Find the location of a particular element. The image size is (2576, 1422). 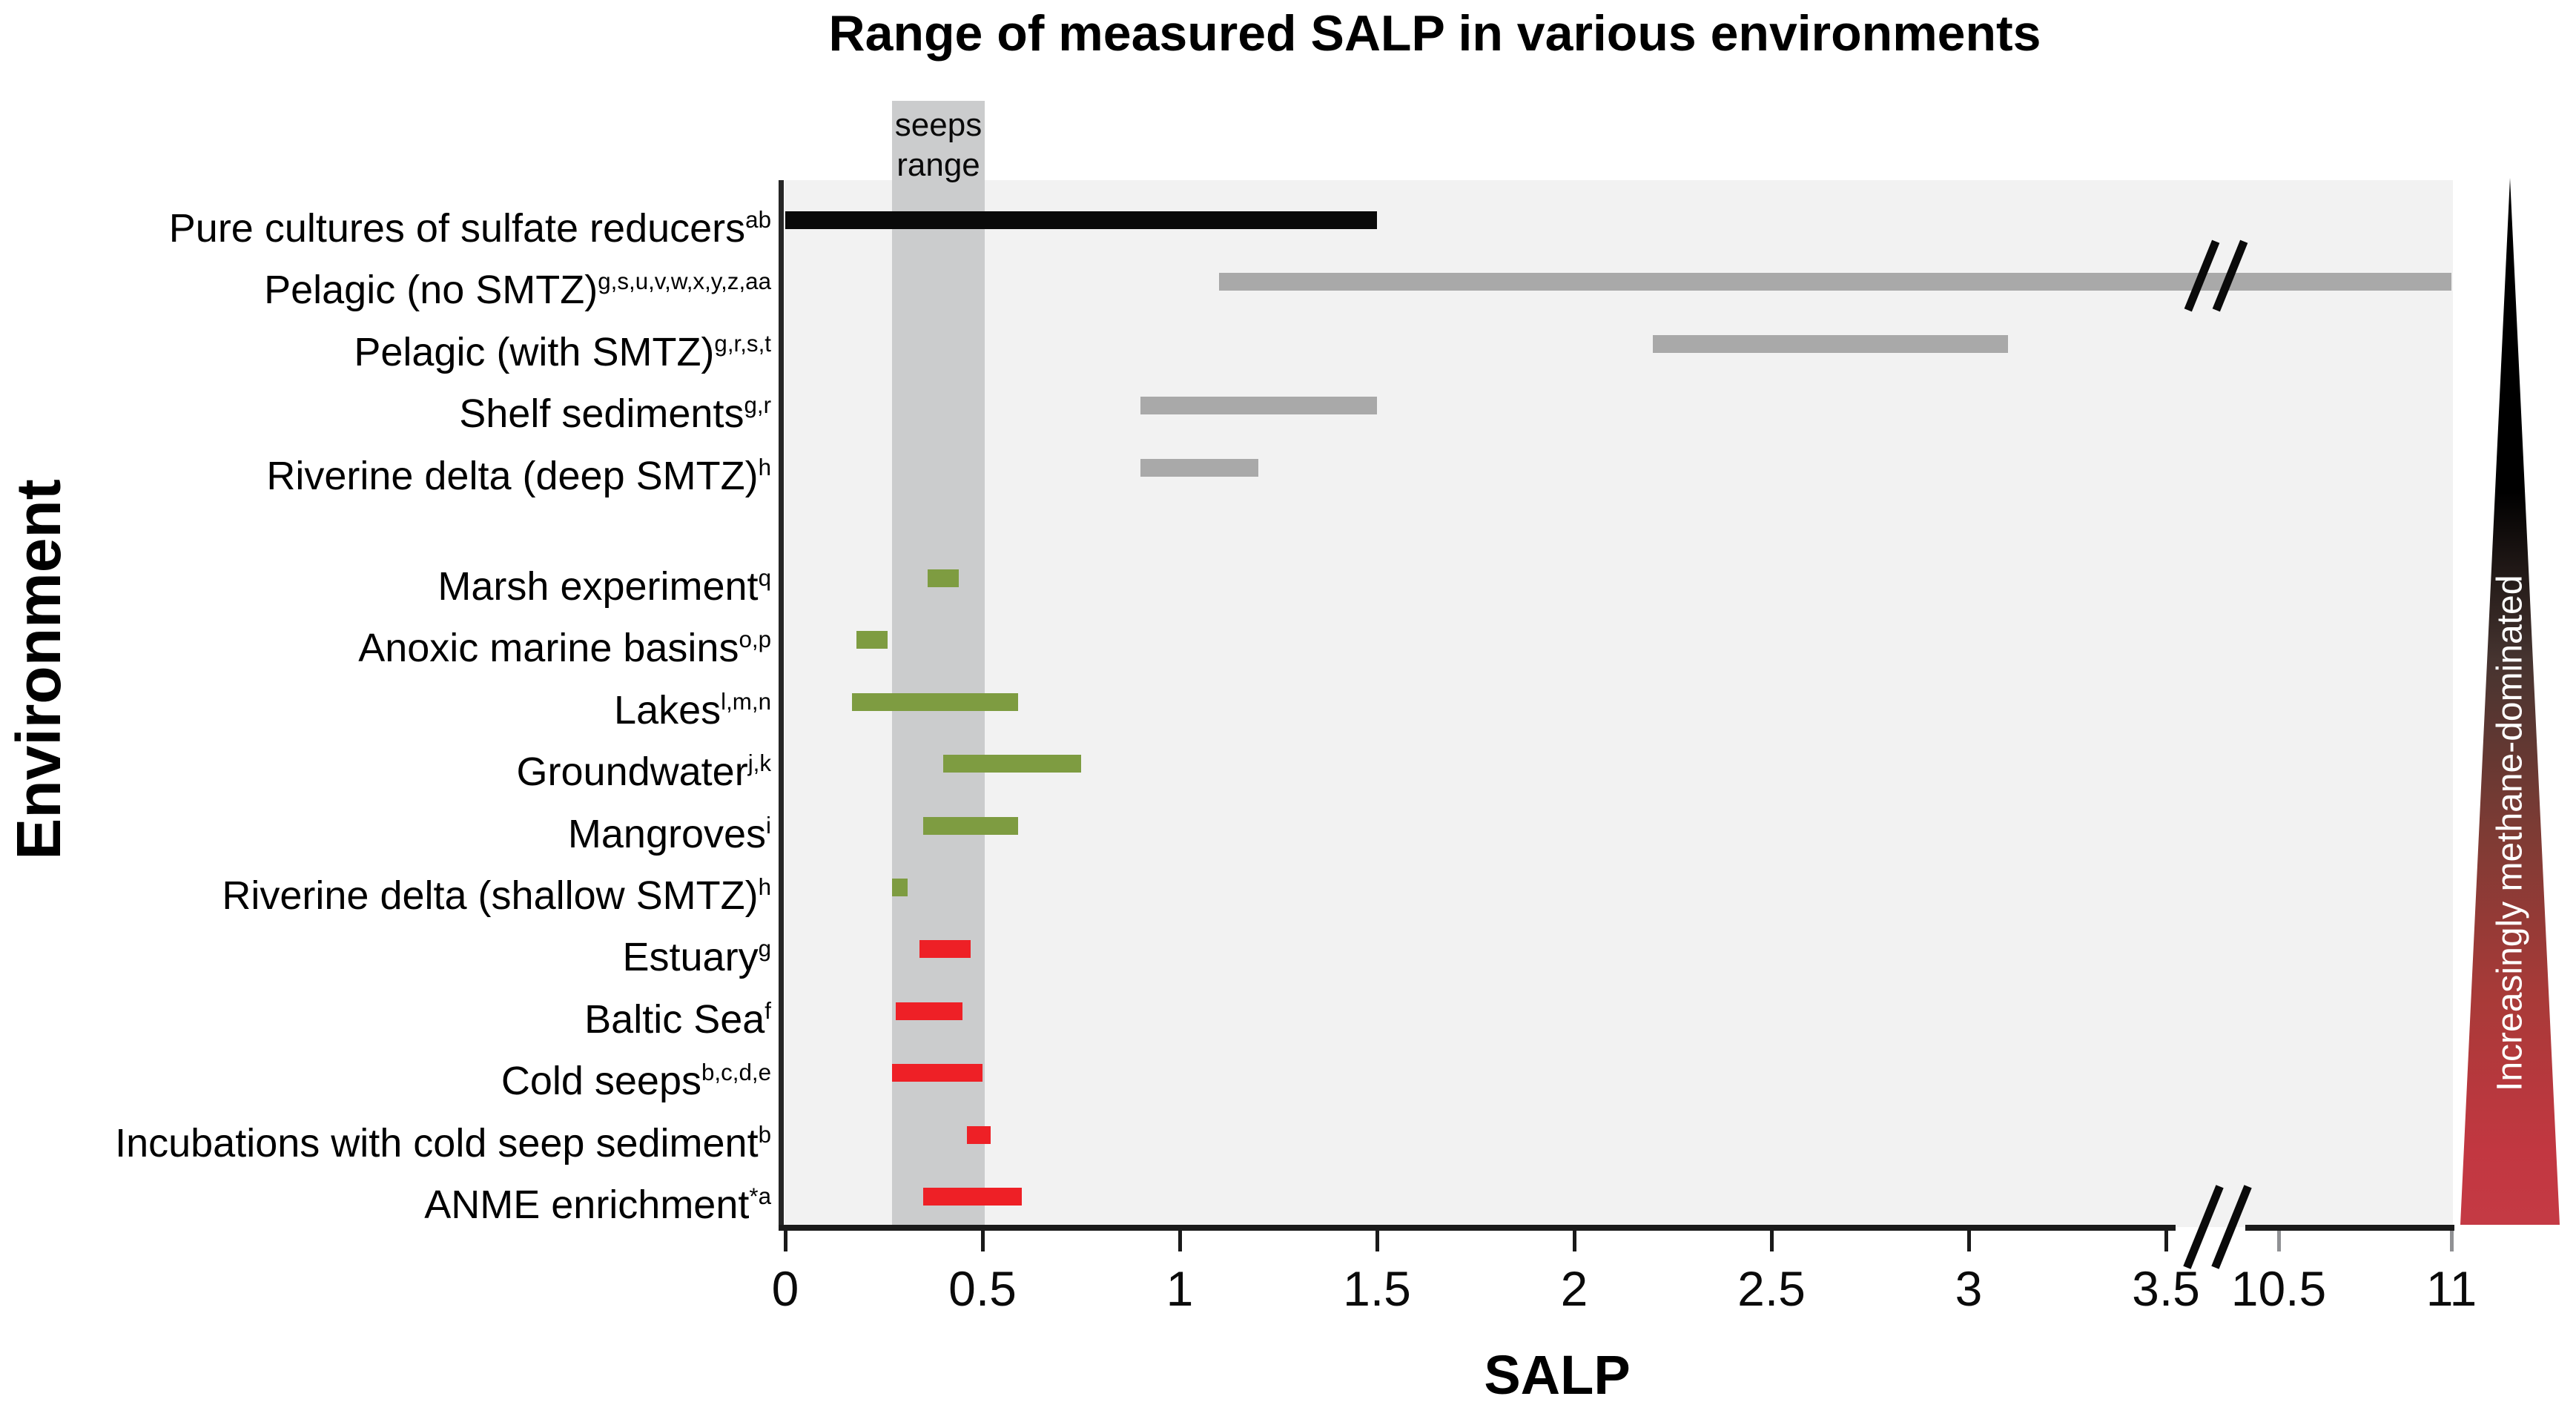

methane-gradient-wedge: Increasingly methane-dominated is located at coordinates (2510, 701).